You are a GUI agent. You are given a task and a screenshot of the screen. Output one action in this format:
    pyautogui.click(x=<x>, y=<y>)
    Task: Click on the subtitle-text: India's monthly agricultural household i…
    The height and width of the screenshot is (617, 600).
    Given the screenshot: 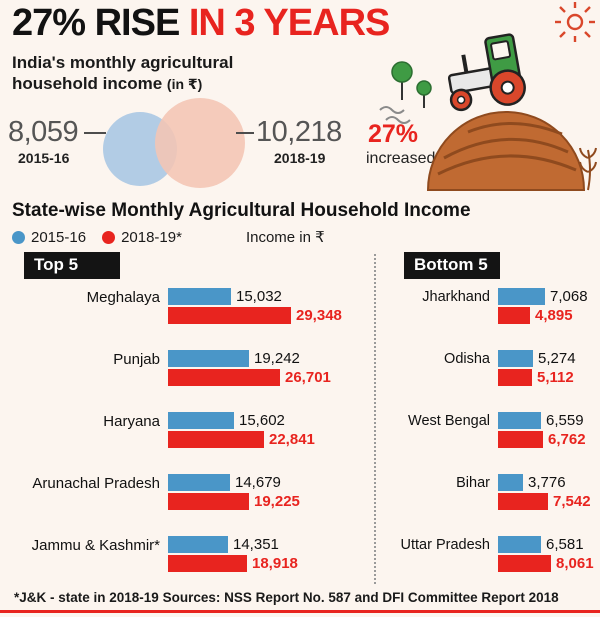 What is the action you would take?
    pyautogui.click(x=123, y=73)
    